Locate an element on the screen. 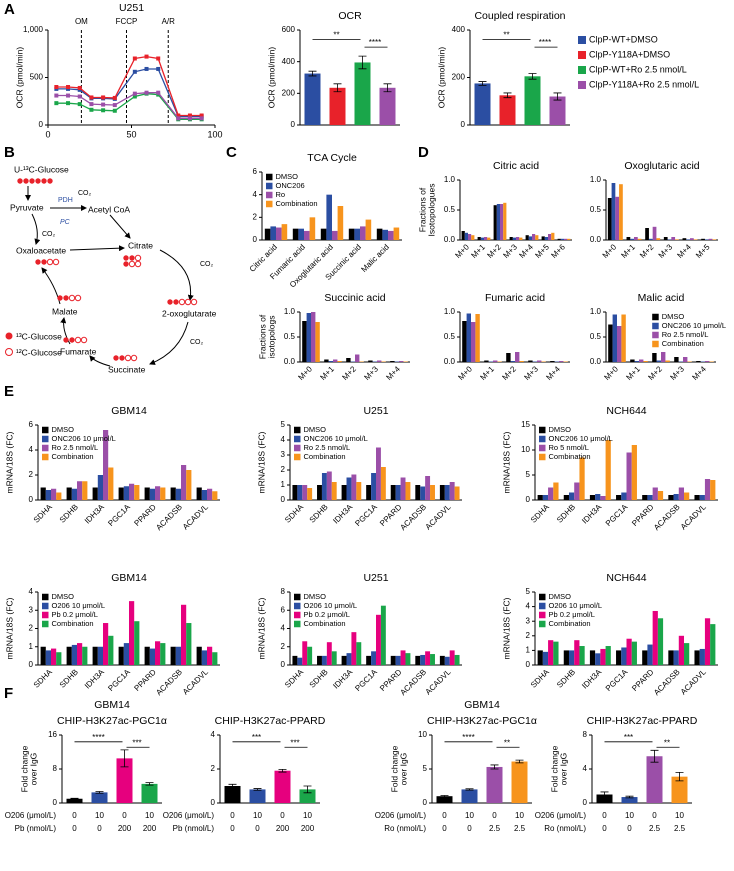  y-tick-label: 1.0 is located at coordinates (596, 179).